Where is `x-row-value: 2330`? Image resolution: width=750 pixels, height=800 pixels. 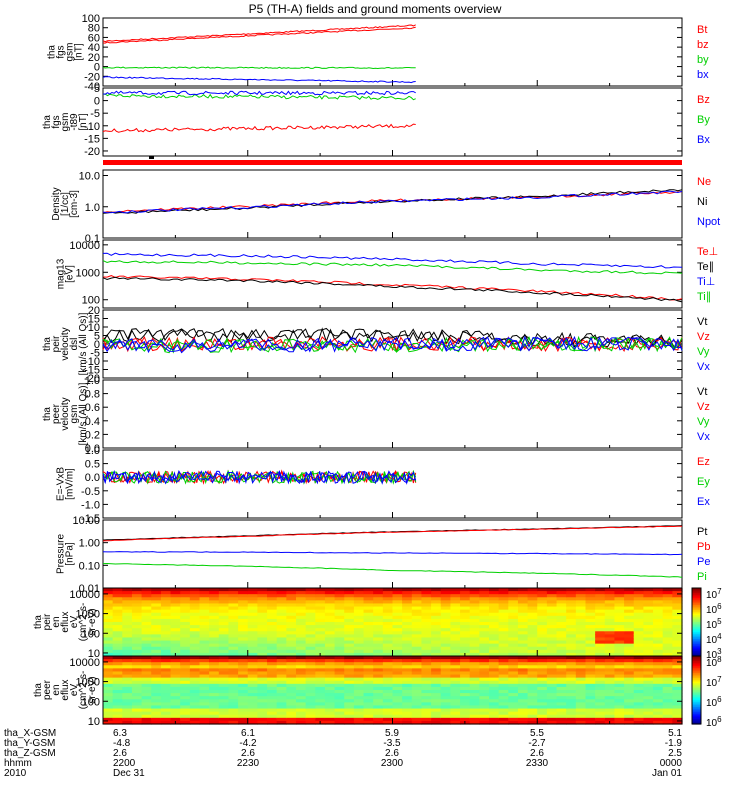
x-row-value: 2330 is located at coordinates (537, 763).